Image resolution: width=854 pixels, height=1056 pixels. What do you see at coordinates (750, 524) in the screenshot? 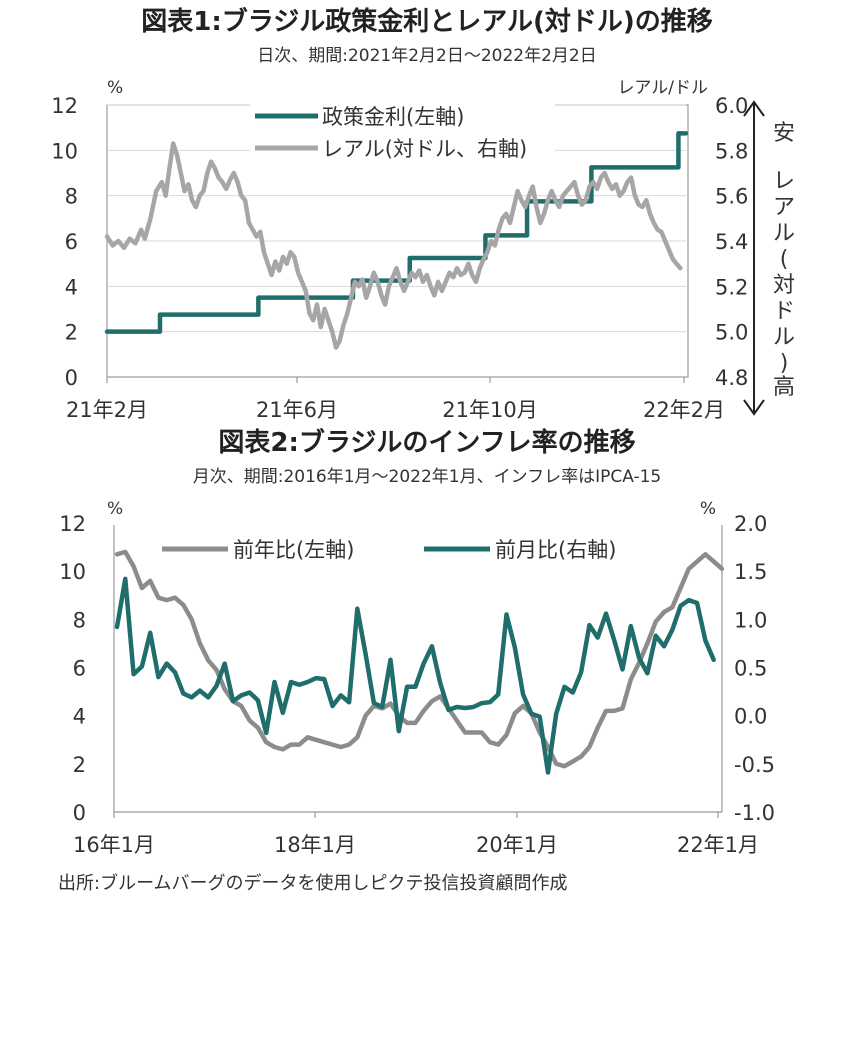
I see `chart2-right-tick-label: 2.0` at bounding box center [750, 524].